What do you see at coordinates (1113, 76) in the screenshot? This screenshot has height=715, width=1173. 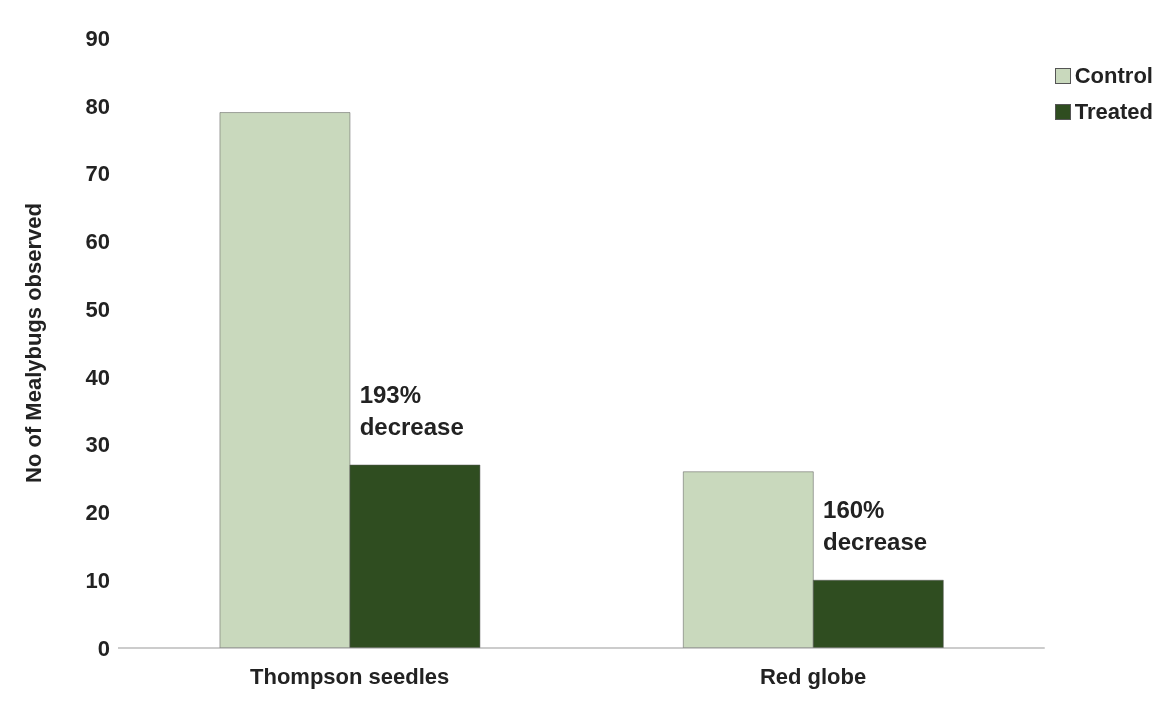 I see `legend-label: Control` at bounding box center [1113, 76].